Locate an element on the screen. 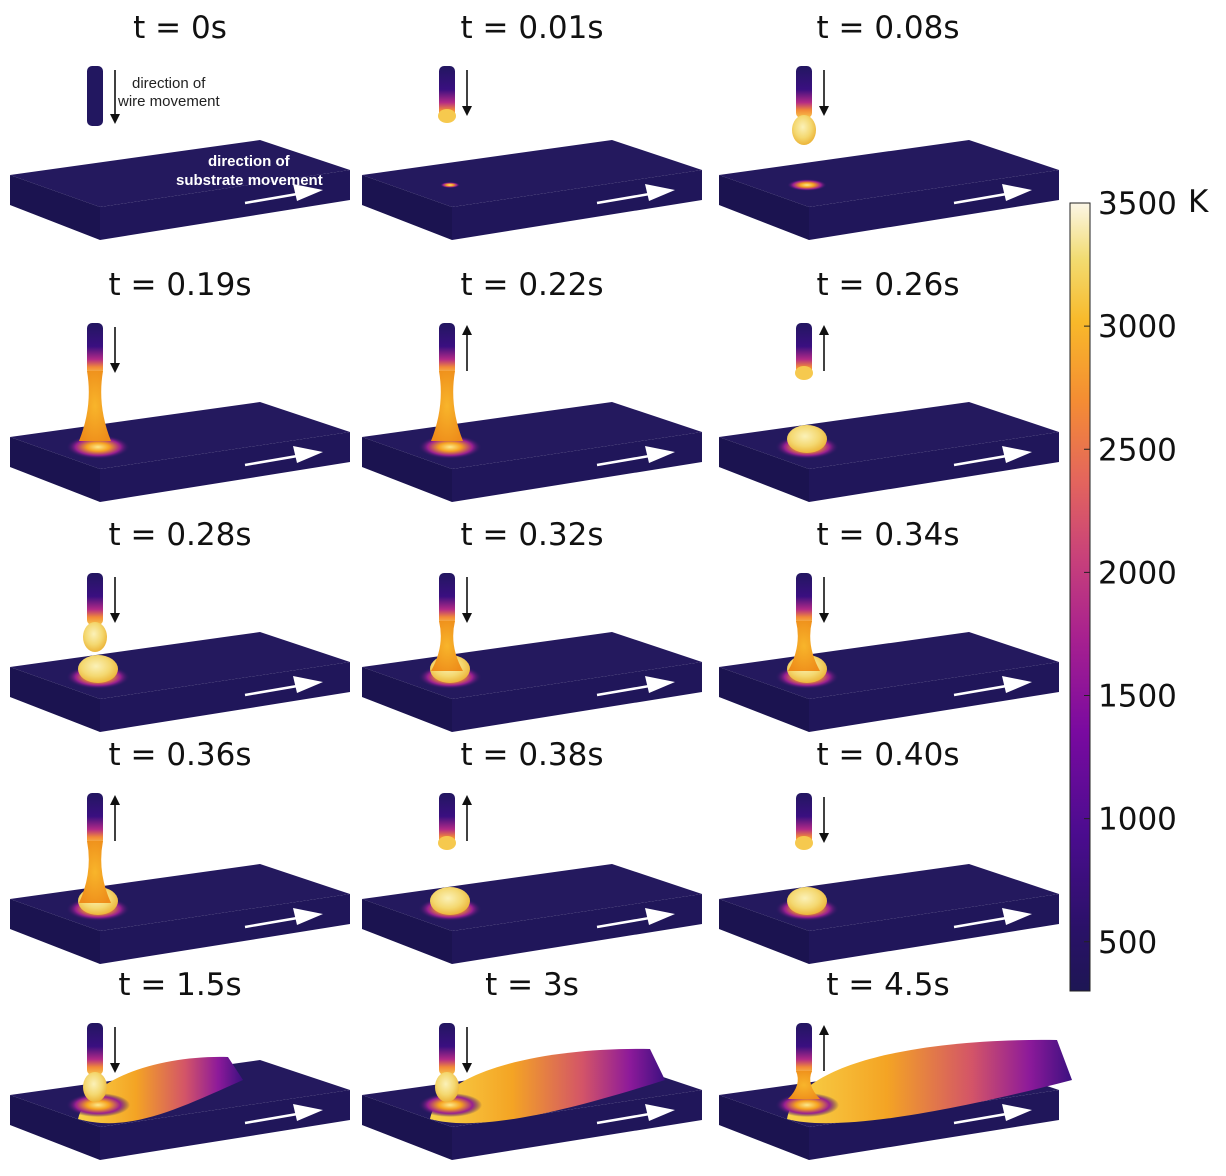 This screenshot has width=1226, height=1176. temperature-colorbar: 3500 3000 2500 2000 1500 1000 500 K is located at coordinates (1139, 588).